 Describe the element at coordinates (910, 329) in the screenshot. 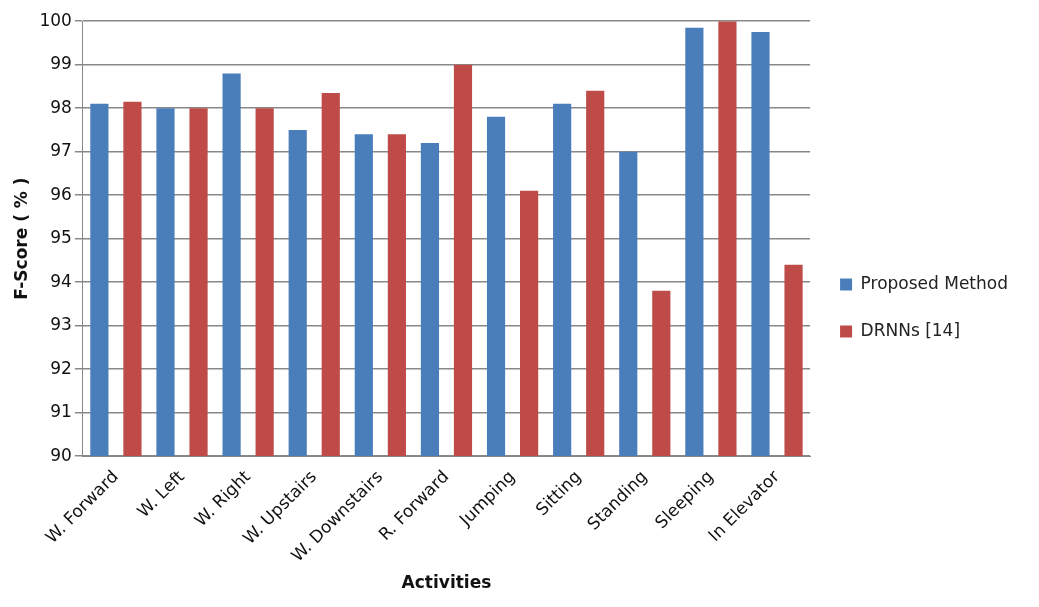

I see `legend-label: DRNNs [14]` at that location.